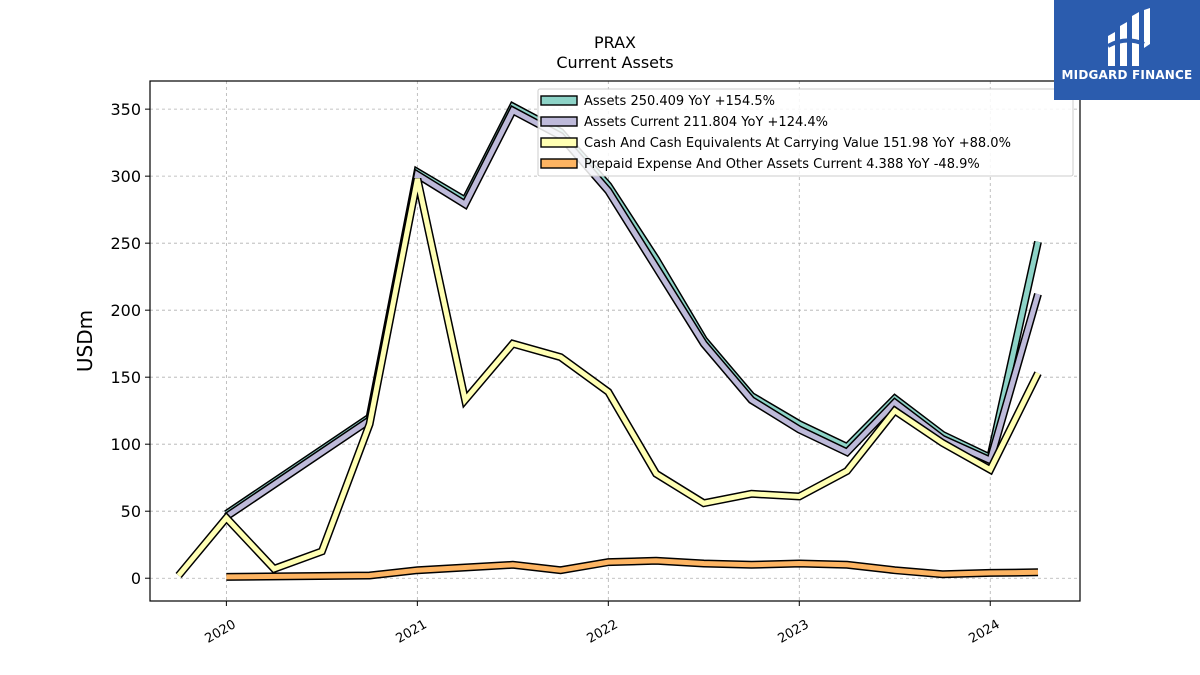 This screenshot has height=675, width=1200. What do you see at coordinates (125, 243) in the screenshot?
I see `y-tick-label: 250` at bounding box center [125, 243].